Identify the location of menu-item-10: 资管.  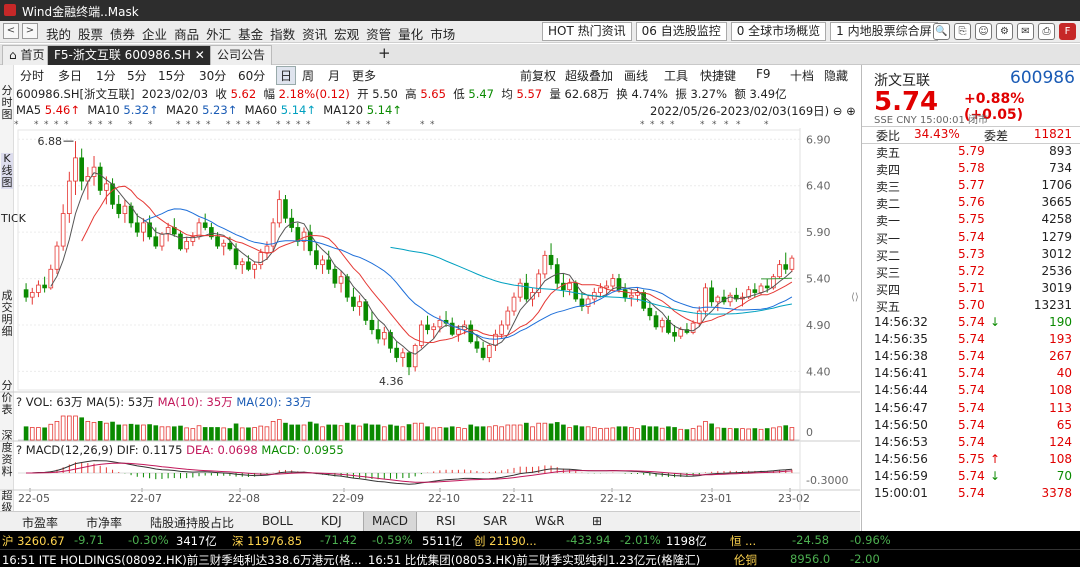
(379, 34).